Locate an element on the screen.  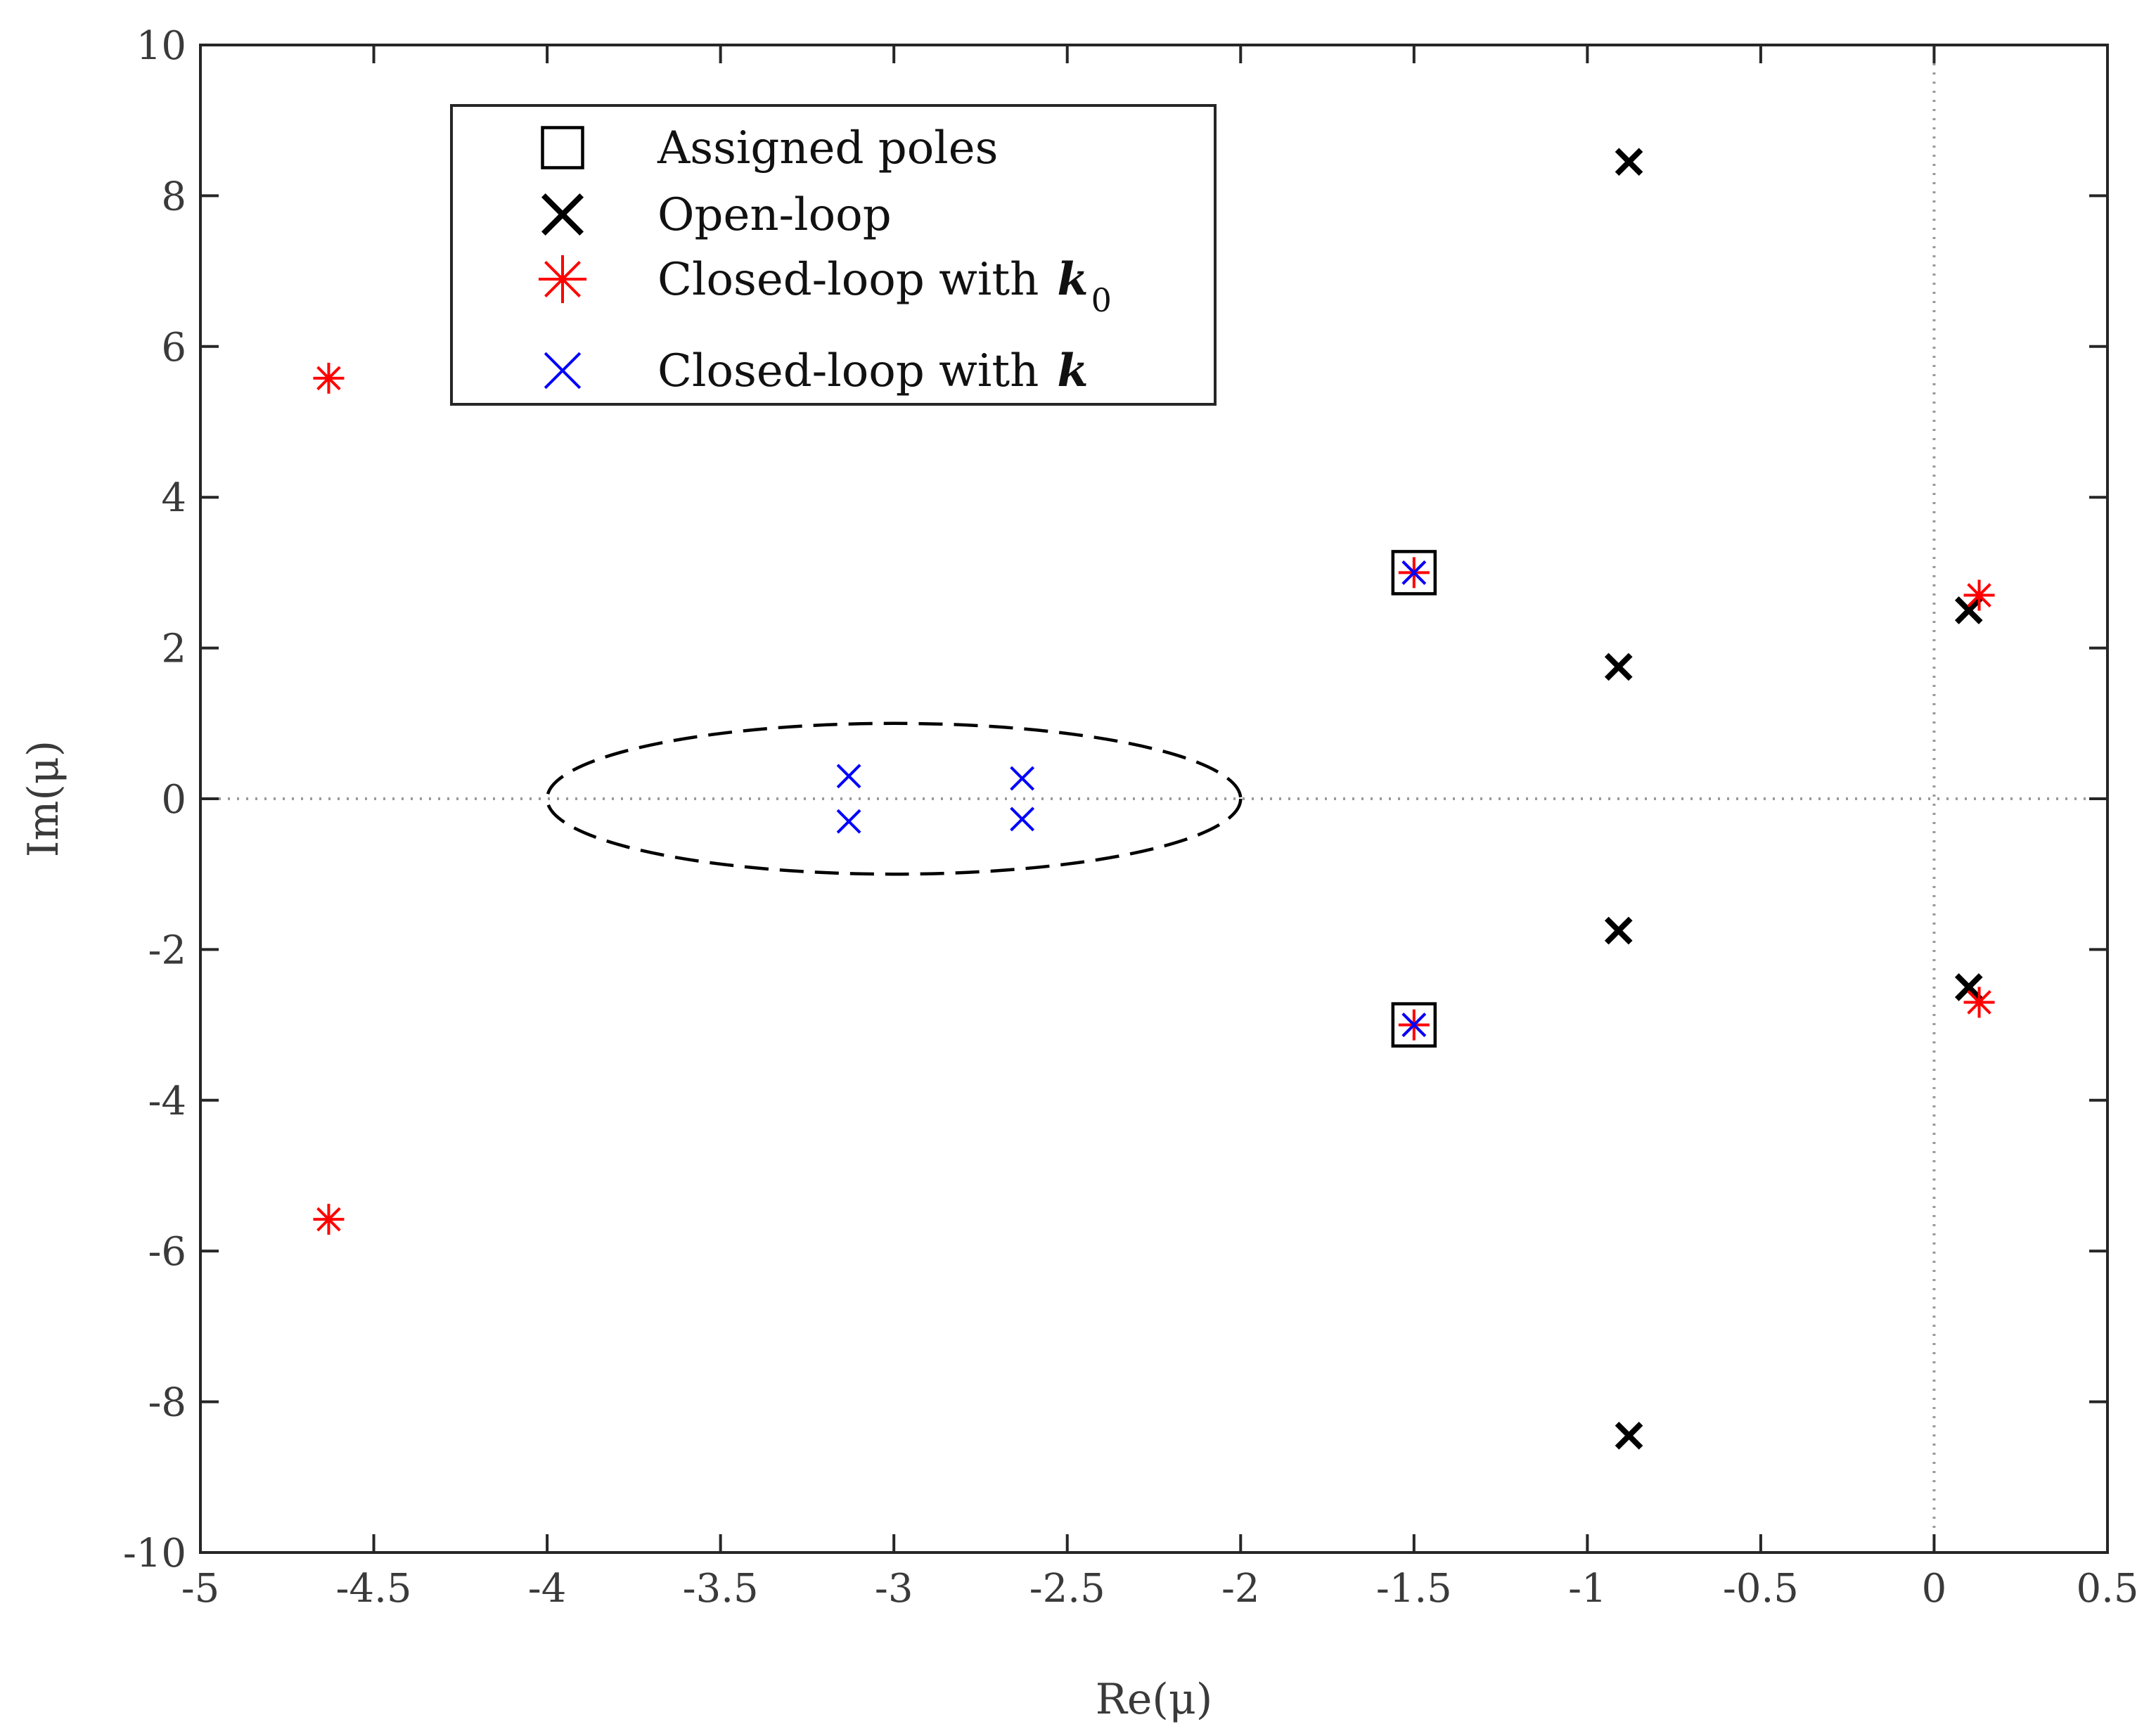
legend-marker-open is located at coordinates (562, 214).